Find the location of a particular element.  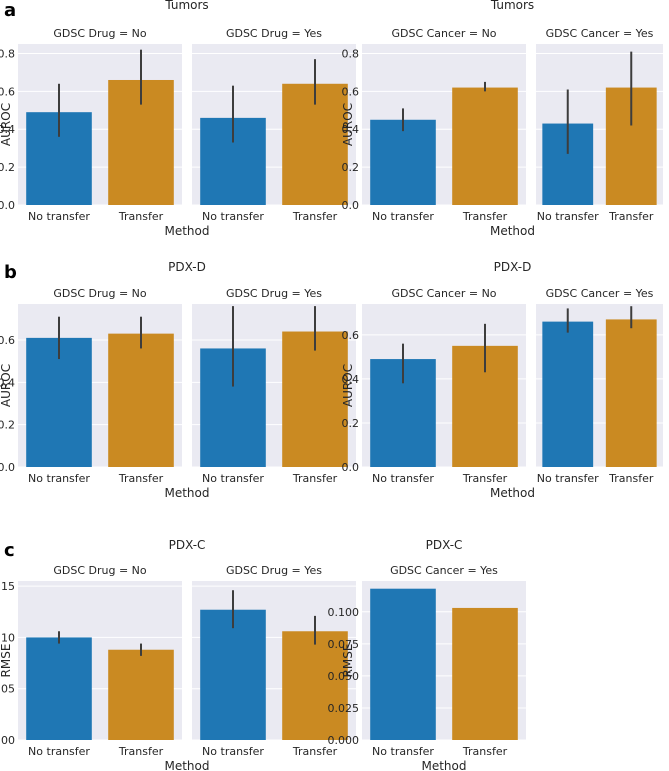

y-tick-label: 0.15 is located at coordinates (7, 586).